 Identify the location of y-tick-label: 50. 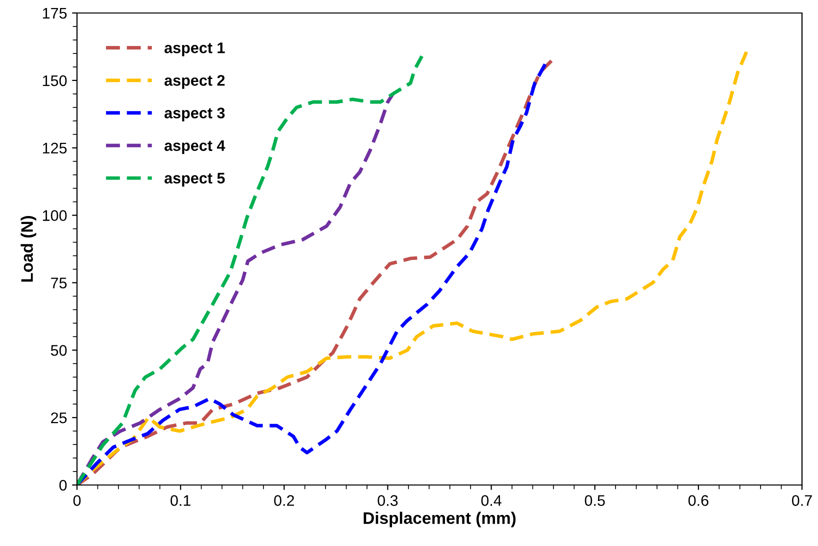
(58, 350).